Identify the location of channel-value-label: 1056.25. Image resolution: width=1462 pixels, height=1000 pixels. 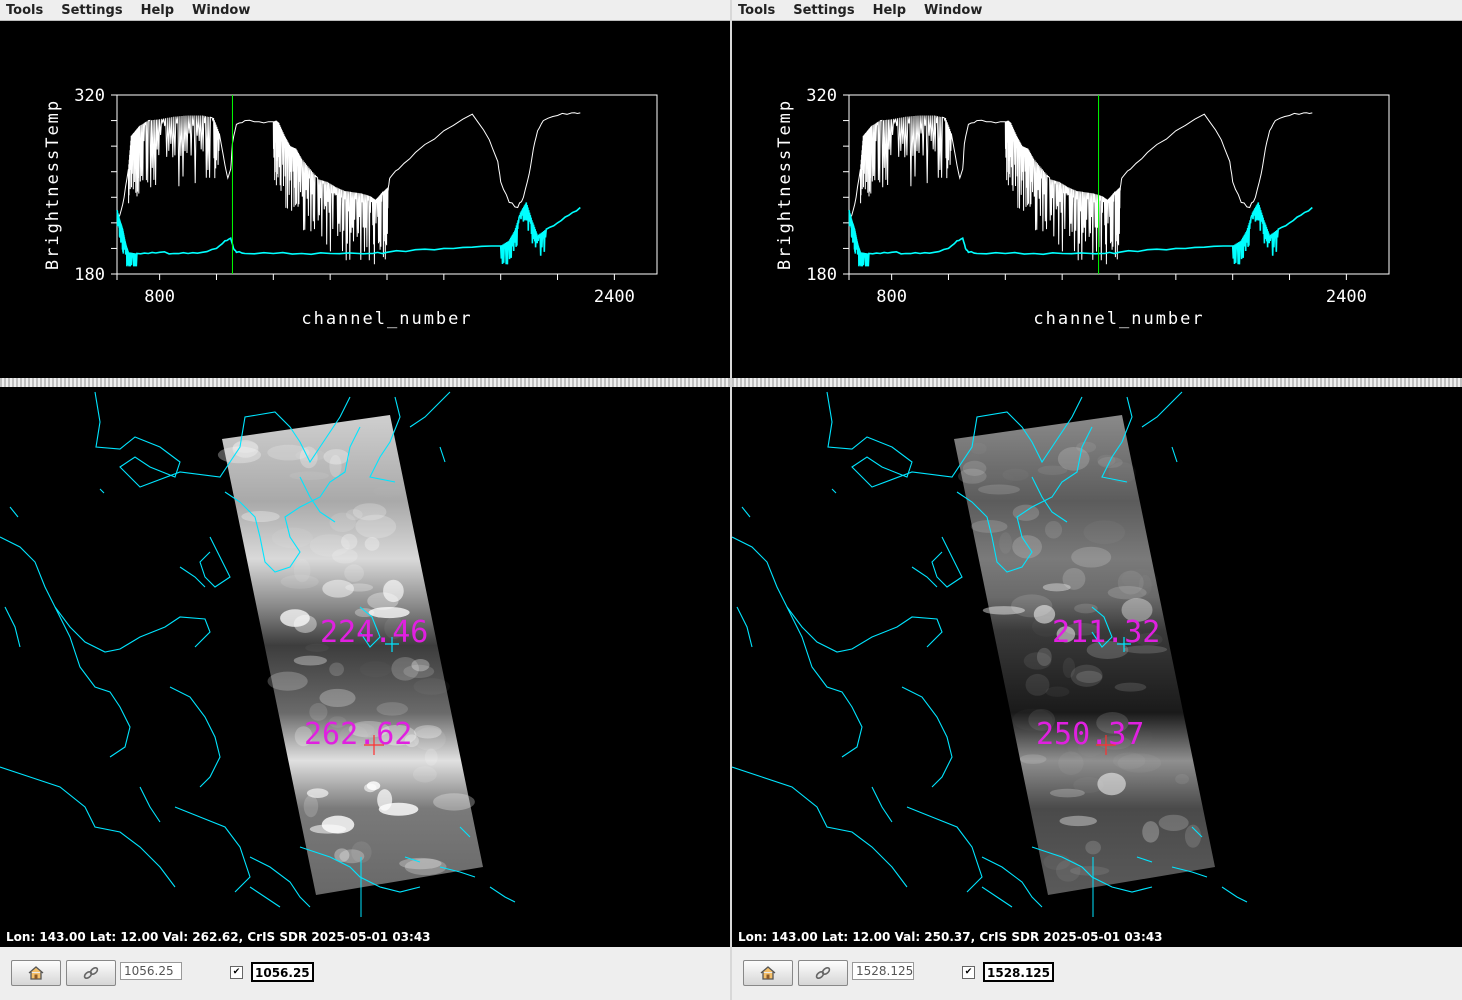
(282, 972).